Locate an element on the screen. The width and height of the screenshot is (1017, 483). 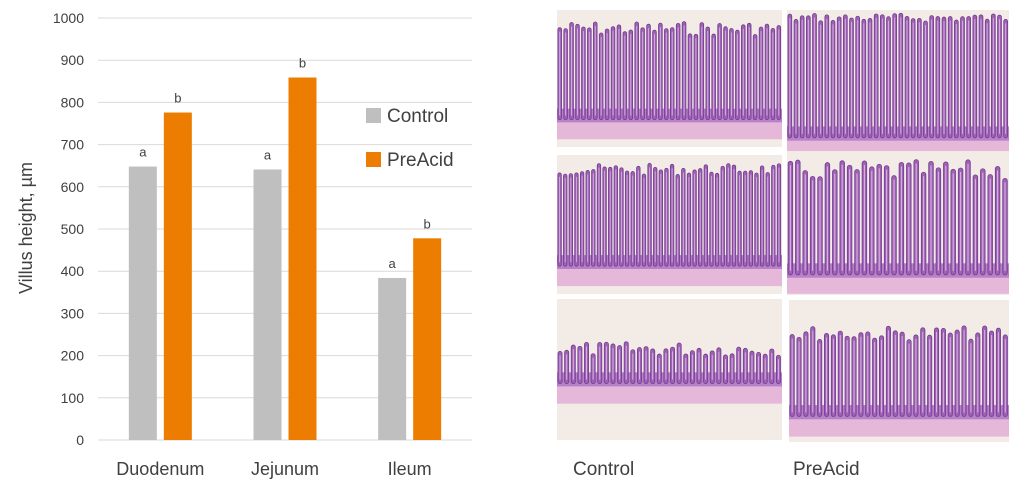
category-label-jejunum: Jejunum is located at coordinates (285, 469).